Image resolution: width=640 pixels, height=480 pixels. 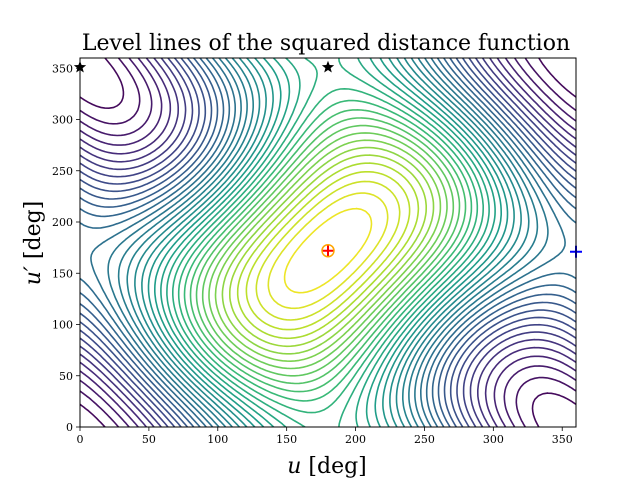 I want to click on y-tick-label: 250, so click(x=62, y=171).